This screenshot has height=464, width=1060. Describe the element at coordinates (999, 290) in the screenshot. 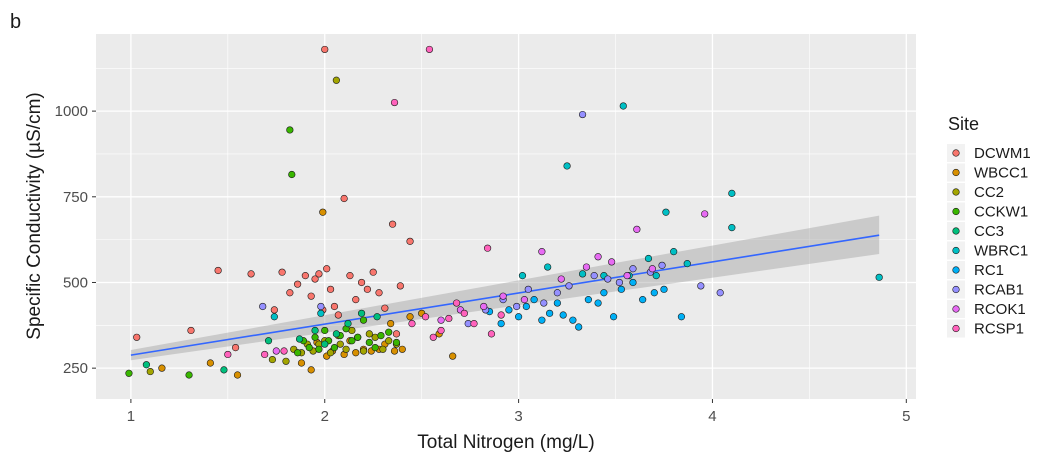

I see `legend-label-rcab1: RCAB1` at that location.